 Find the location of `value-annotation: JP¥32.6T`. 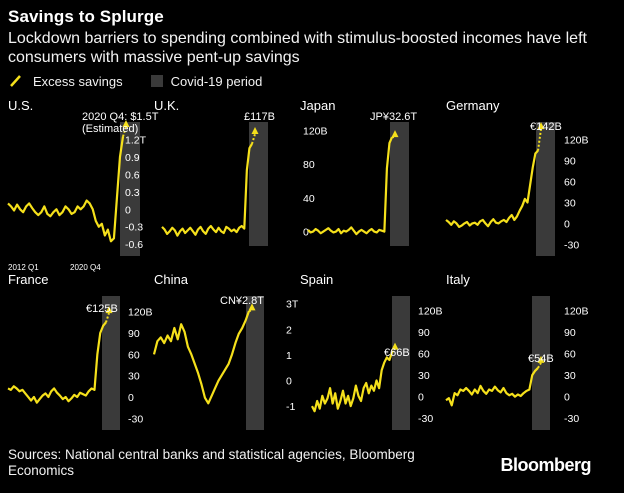

value-annotation: JP¥32.6T is located at coordinates (393, 117).